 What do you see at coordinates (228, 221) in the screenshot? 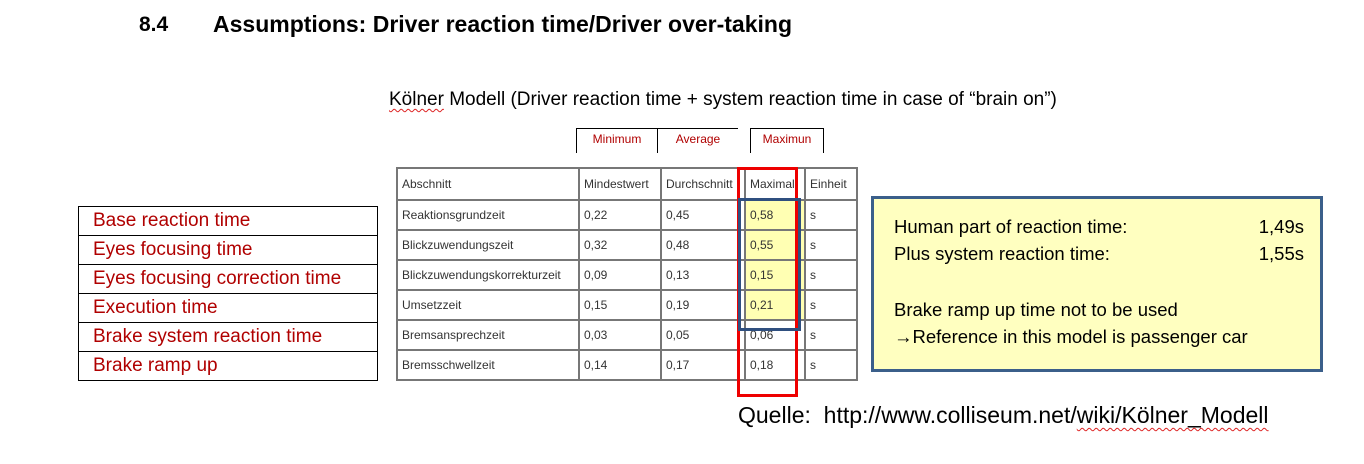
I see `label-base-reaction: Base reaction time` at bounding box center [228, 221].